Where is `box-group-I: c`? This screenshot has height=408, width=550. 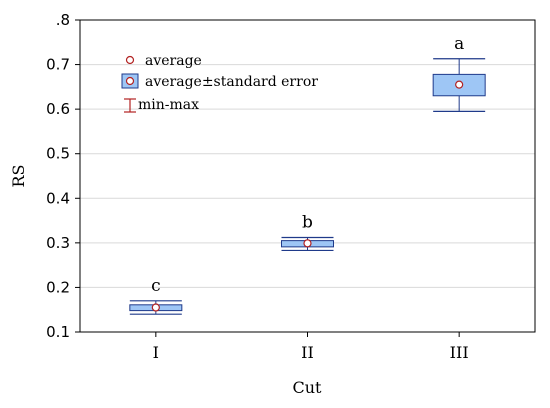
box-group-I: c is located at coordinates (156, 295).